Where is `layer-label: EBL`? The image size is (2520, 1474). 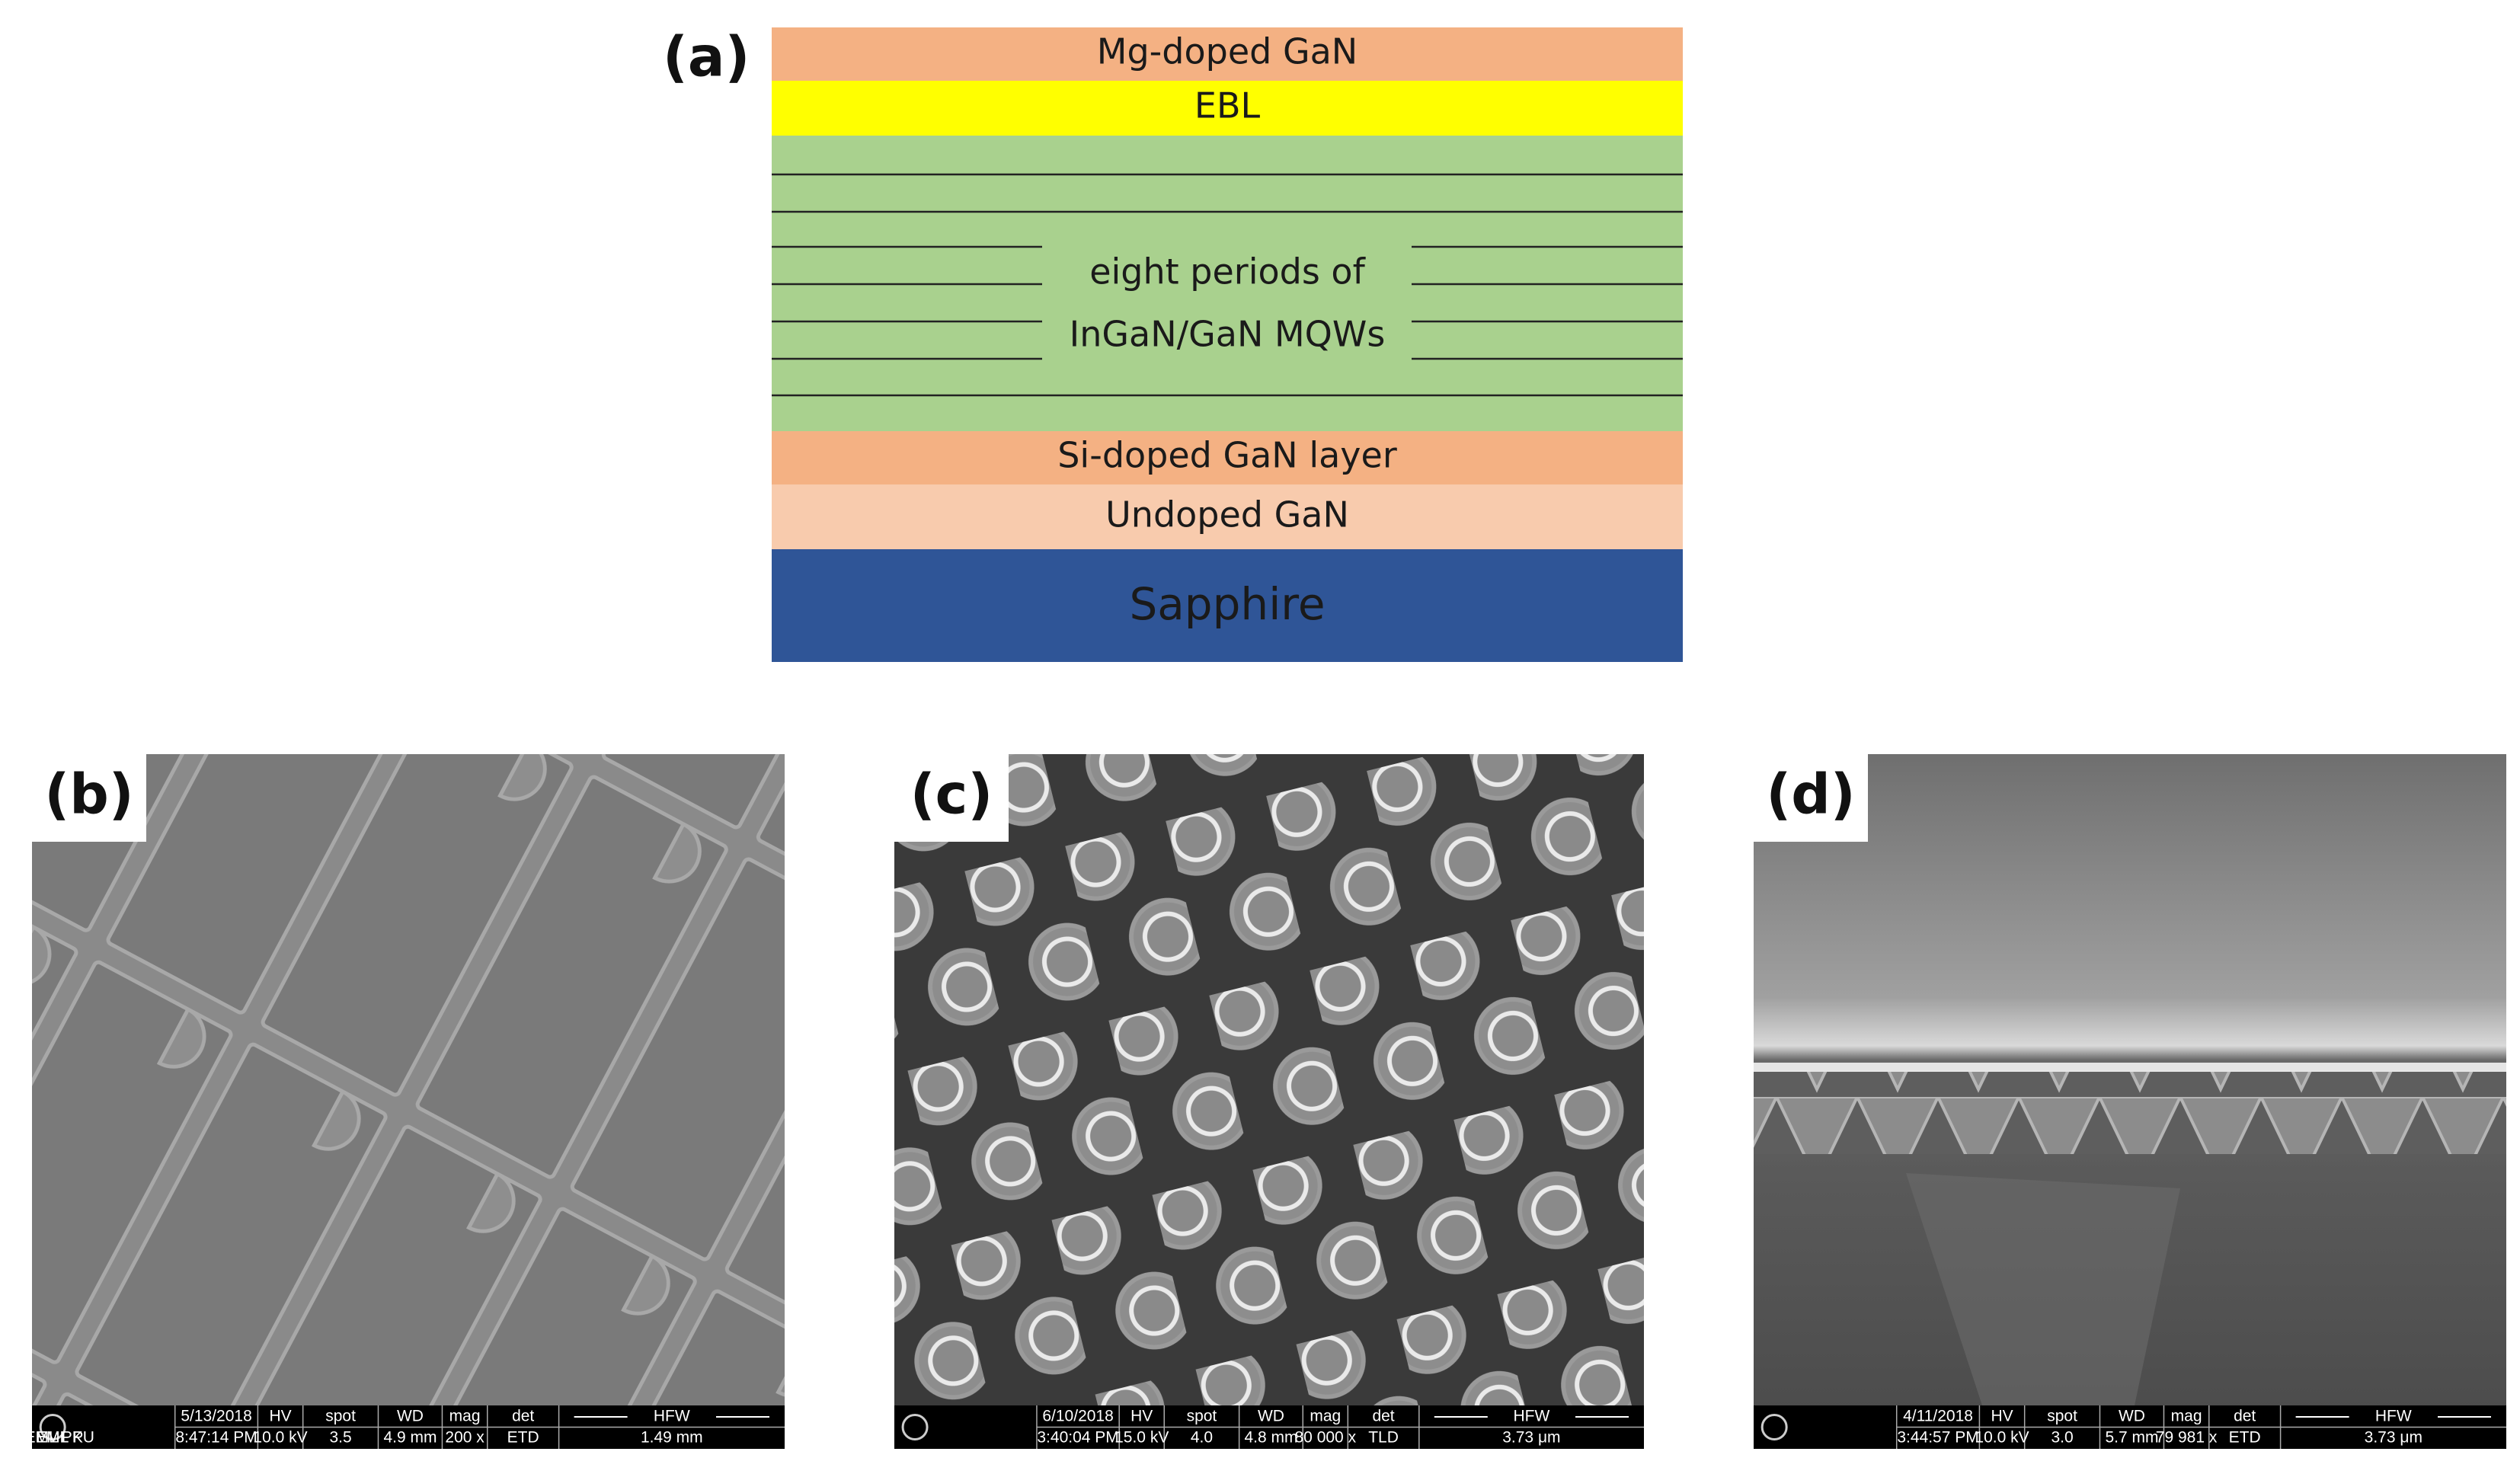 layer-label: EBL is located at coordinates (1227, 105).